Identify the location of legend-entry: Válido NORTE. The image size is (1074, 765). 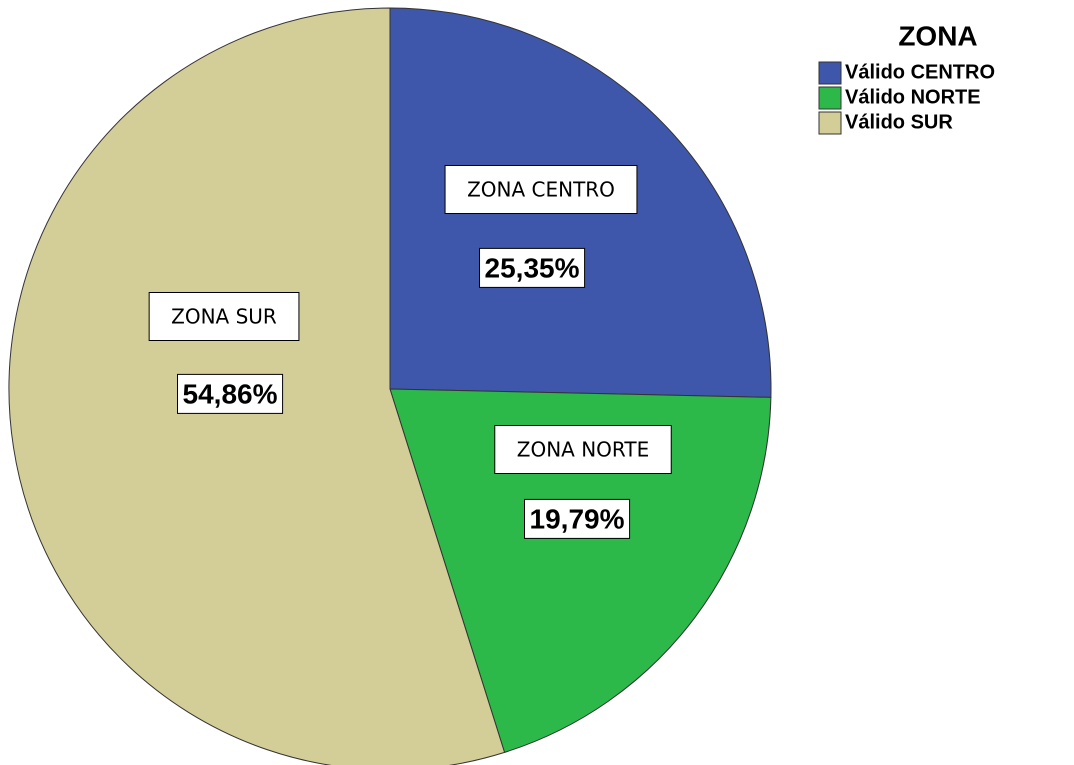
(913, 97).